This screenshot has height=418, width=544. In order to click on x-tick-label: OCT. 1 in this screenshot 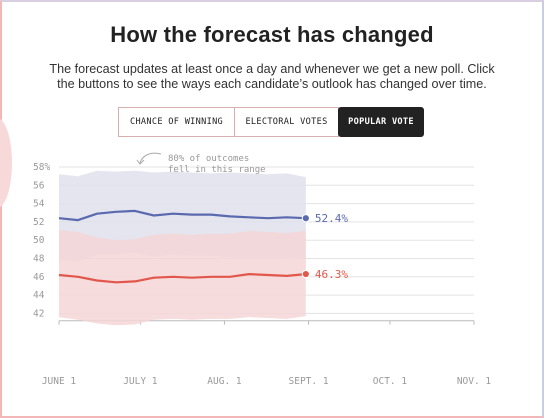, I will do `click(390, 381)`.